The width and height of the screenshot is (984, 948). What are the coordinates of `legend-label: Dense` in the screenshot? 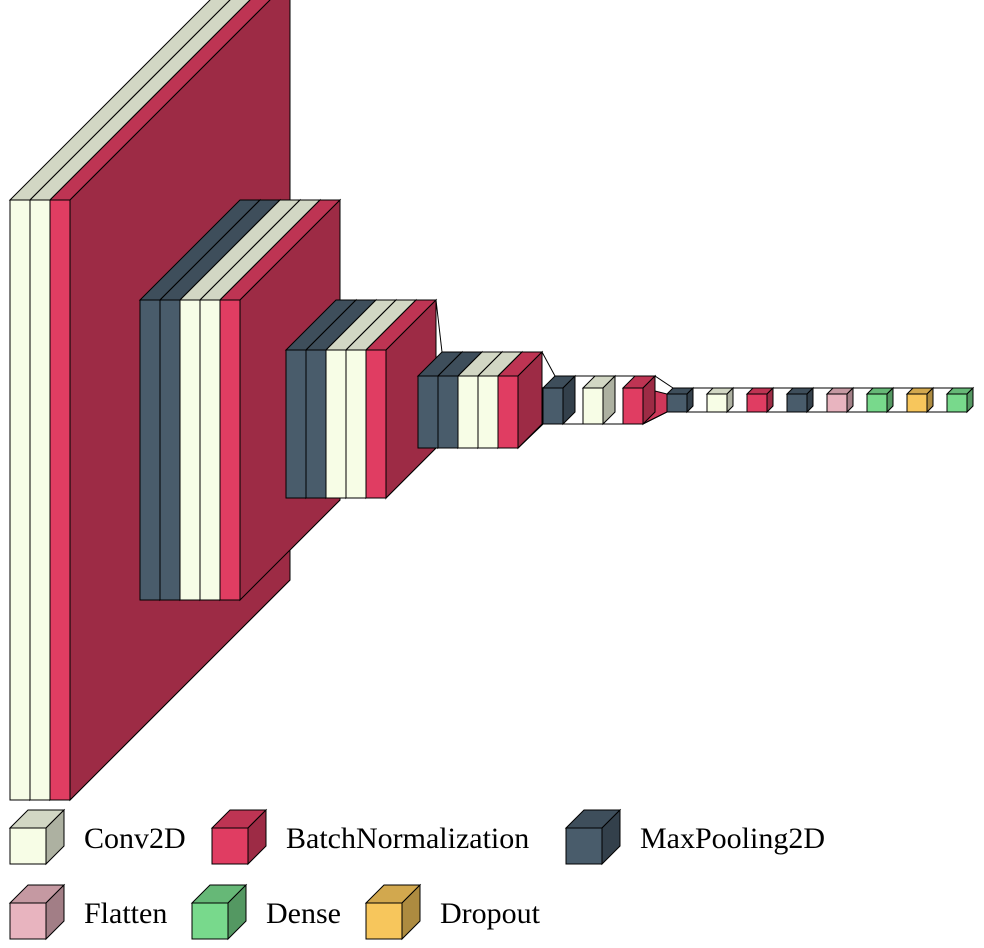 It's located at (303, 913).